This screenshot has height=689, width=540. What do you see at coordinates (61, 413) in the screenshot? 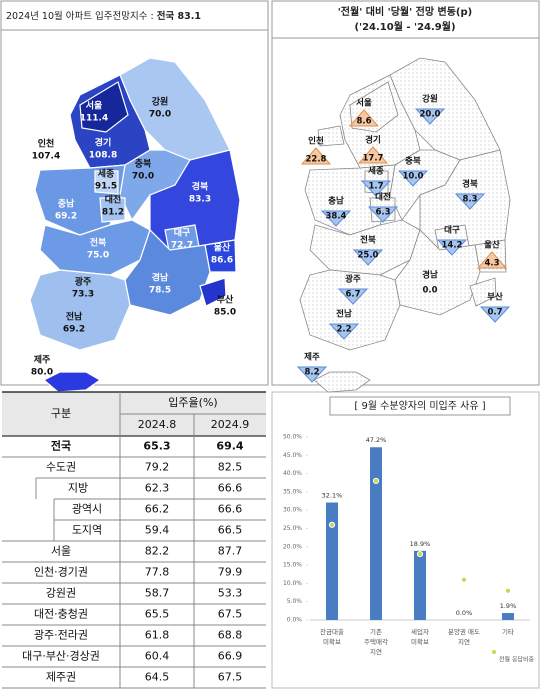
I see `table-header: 구분` at bounding box center [61, 413].